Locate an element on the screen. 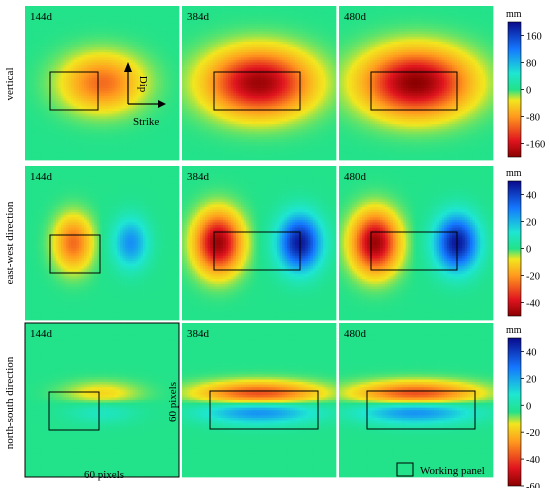 This screenshot has width=550, height=488. row-label-north-south: north-south direction is located at coordinates (10, 402).